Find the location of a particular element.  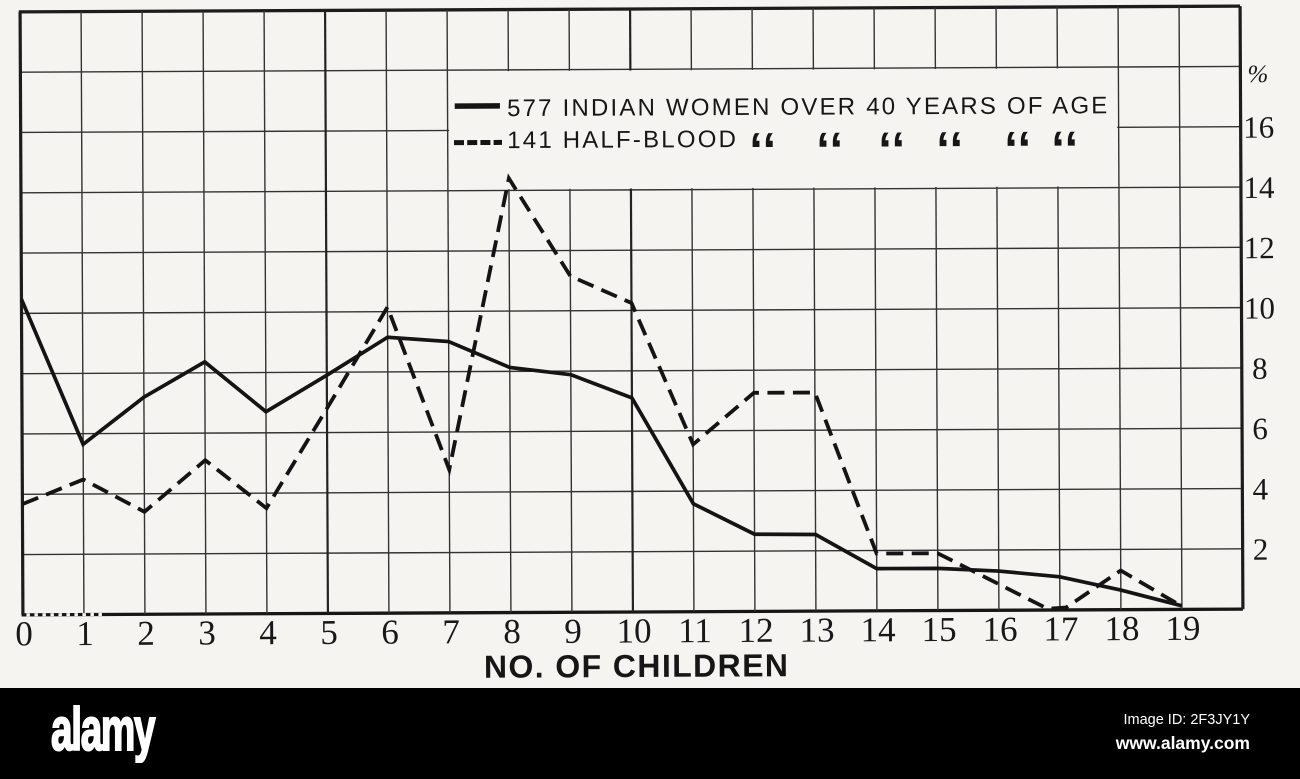

svg-text: 0 is located at coordinates (24, 633).